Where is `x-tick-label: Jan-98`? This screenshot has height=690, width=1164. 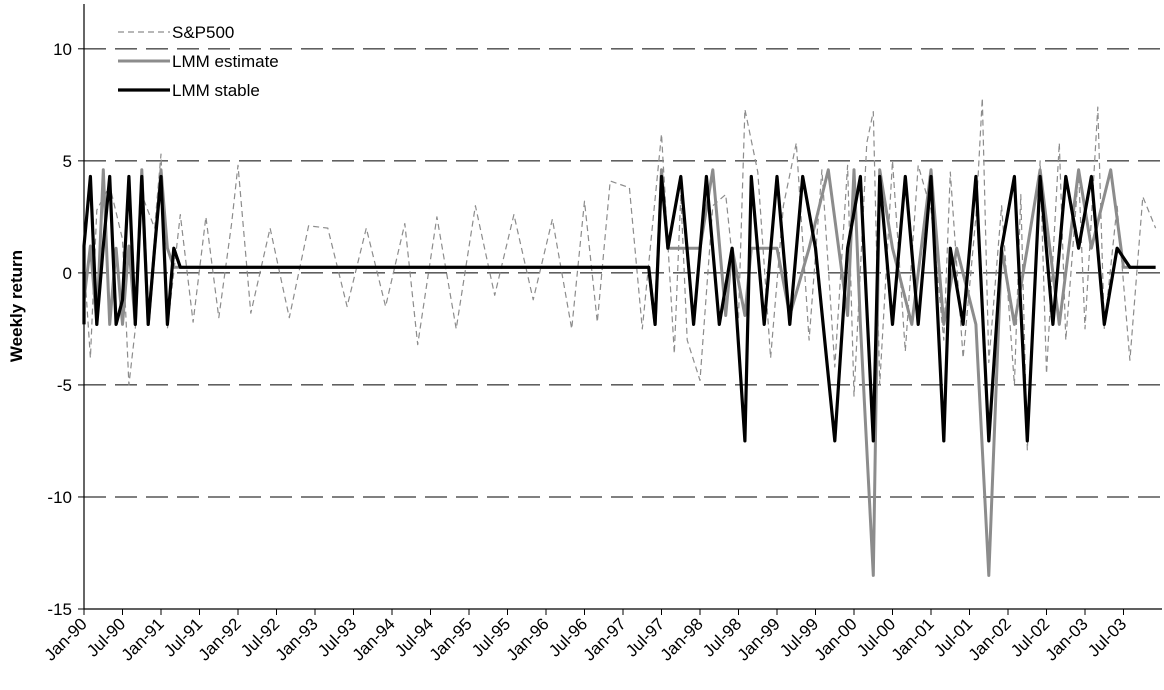 x-tick-label: Jan-98 is located at coordinates (682, 639).